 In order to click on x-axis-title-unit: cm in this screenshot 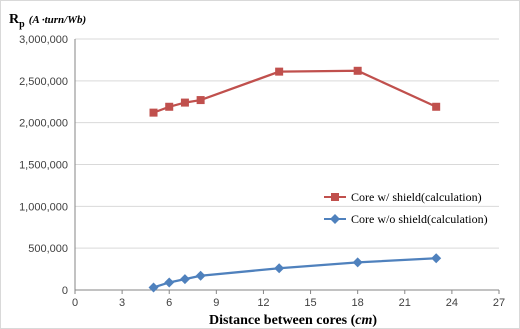, I will do `click(363, 320)`.